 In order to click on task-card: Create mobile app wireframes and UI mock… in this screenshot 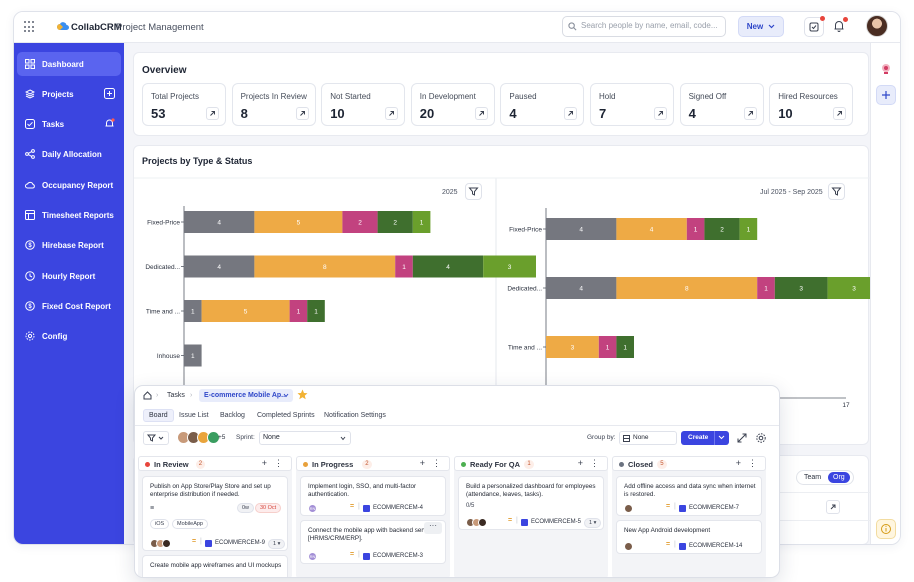, I will do `click(215, 566)`.